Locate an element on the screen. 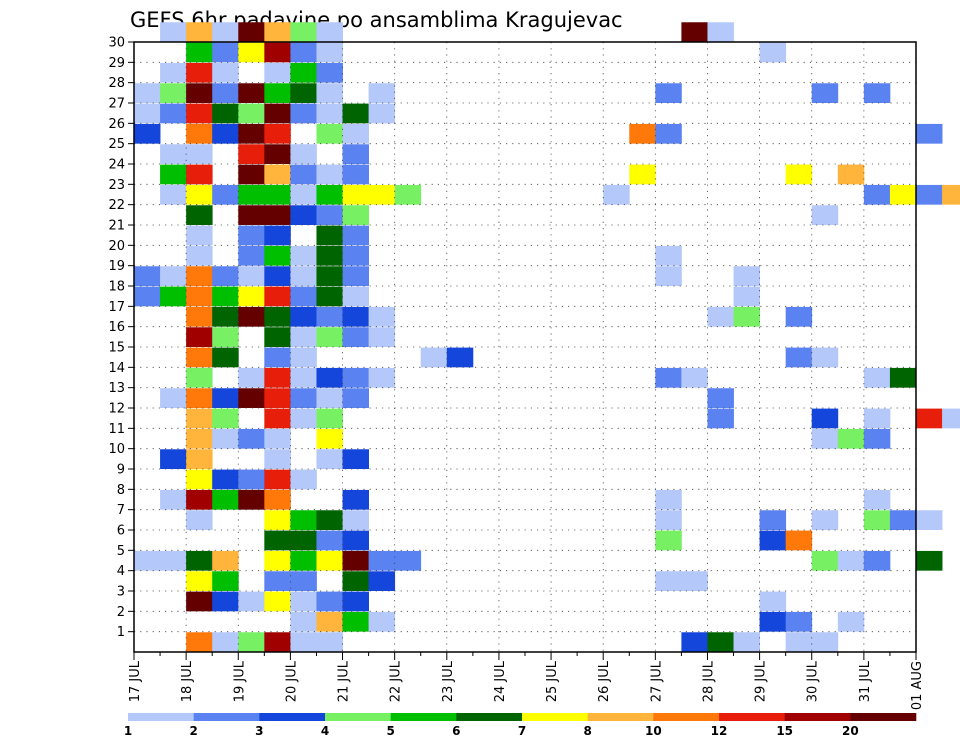 The height and width of the screenshot is (742, 960). x-tick-label: 30 JUL is located at coordinates (813, 681).